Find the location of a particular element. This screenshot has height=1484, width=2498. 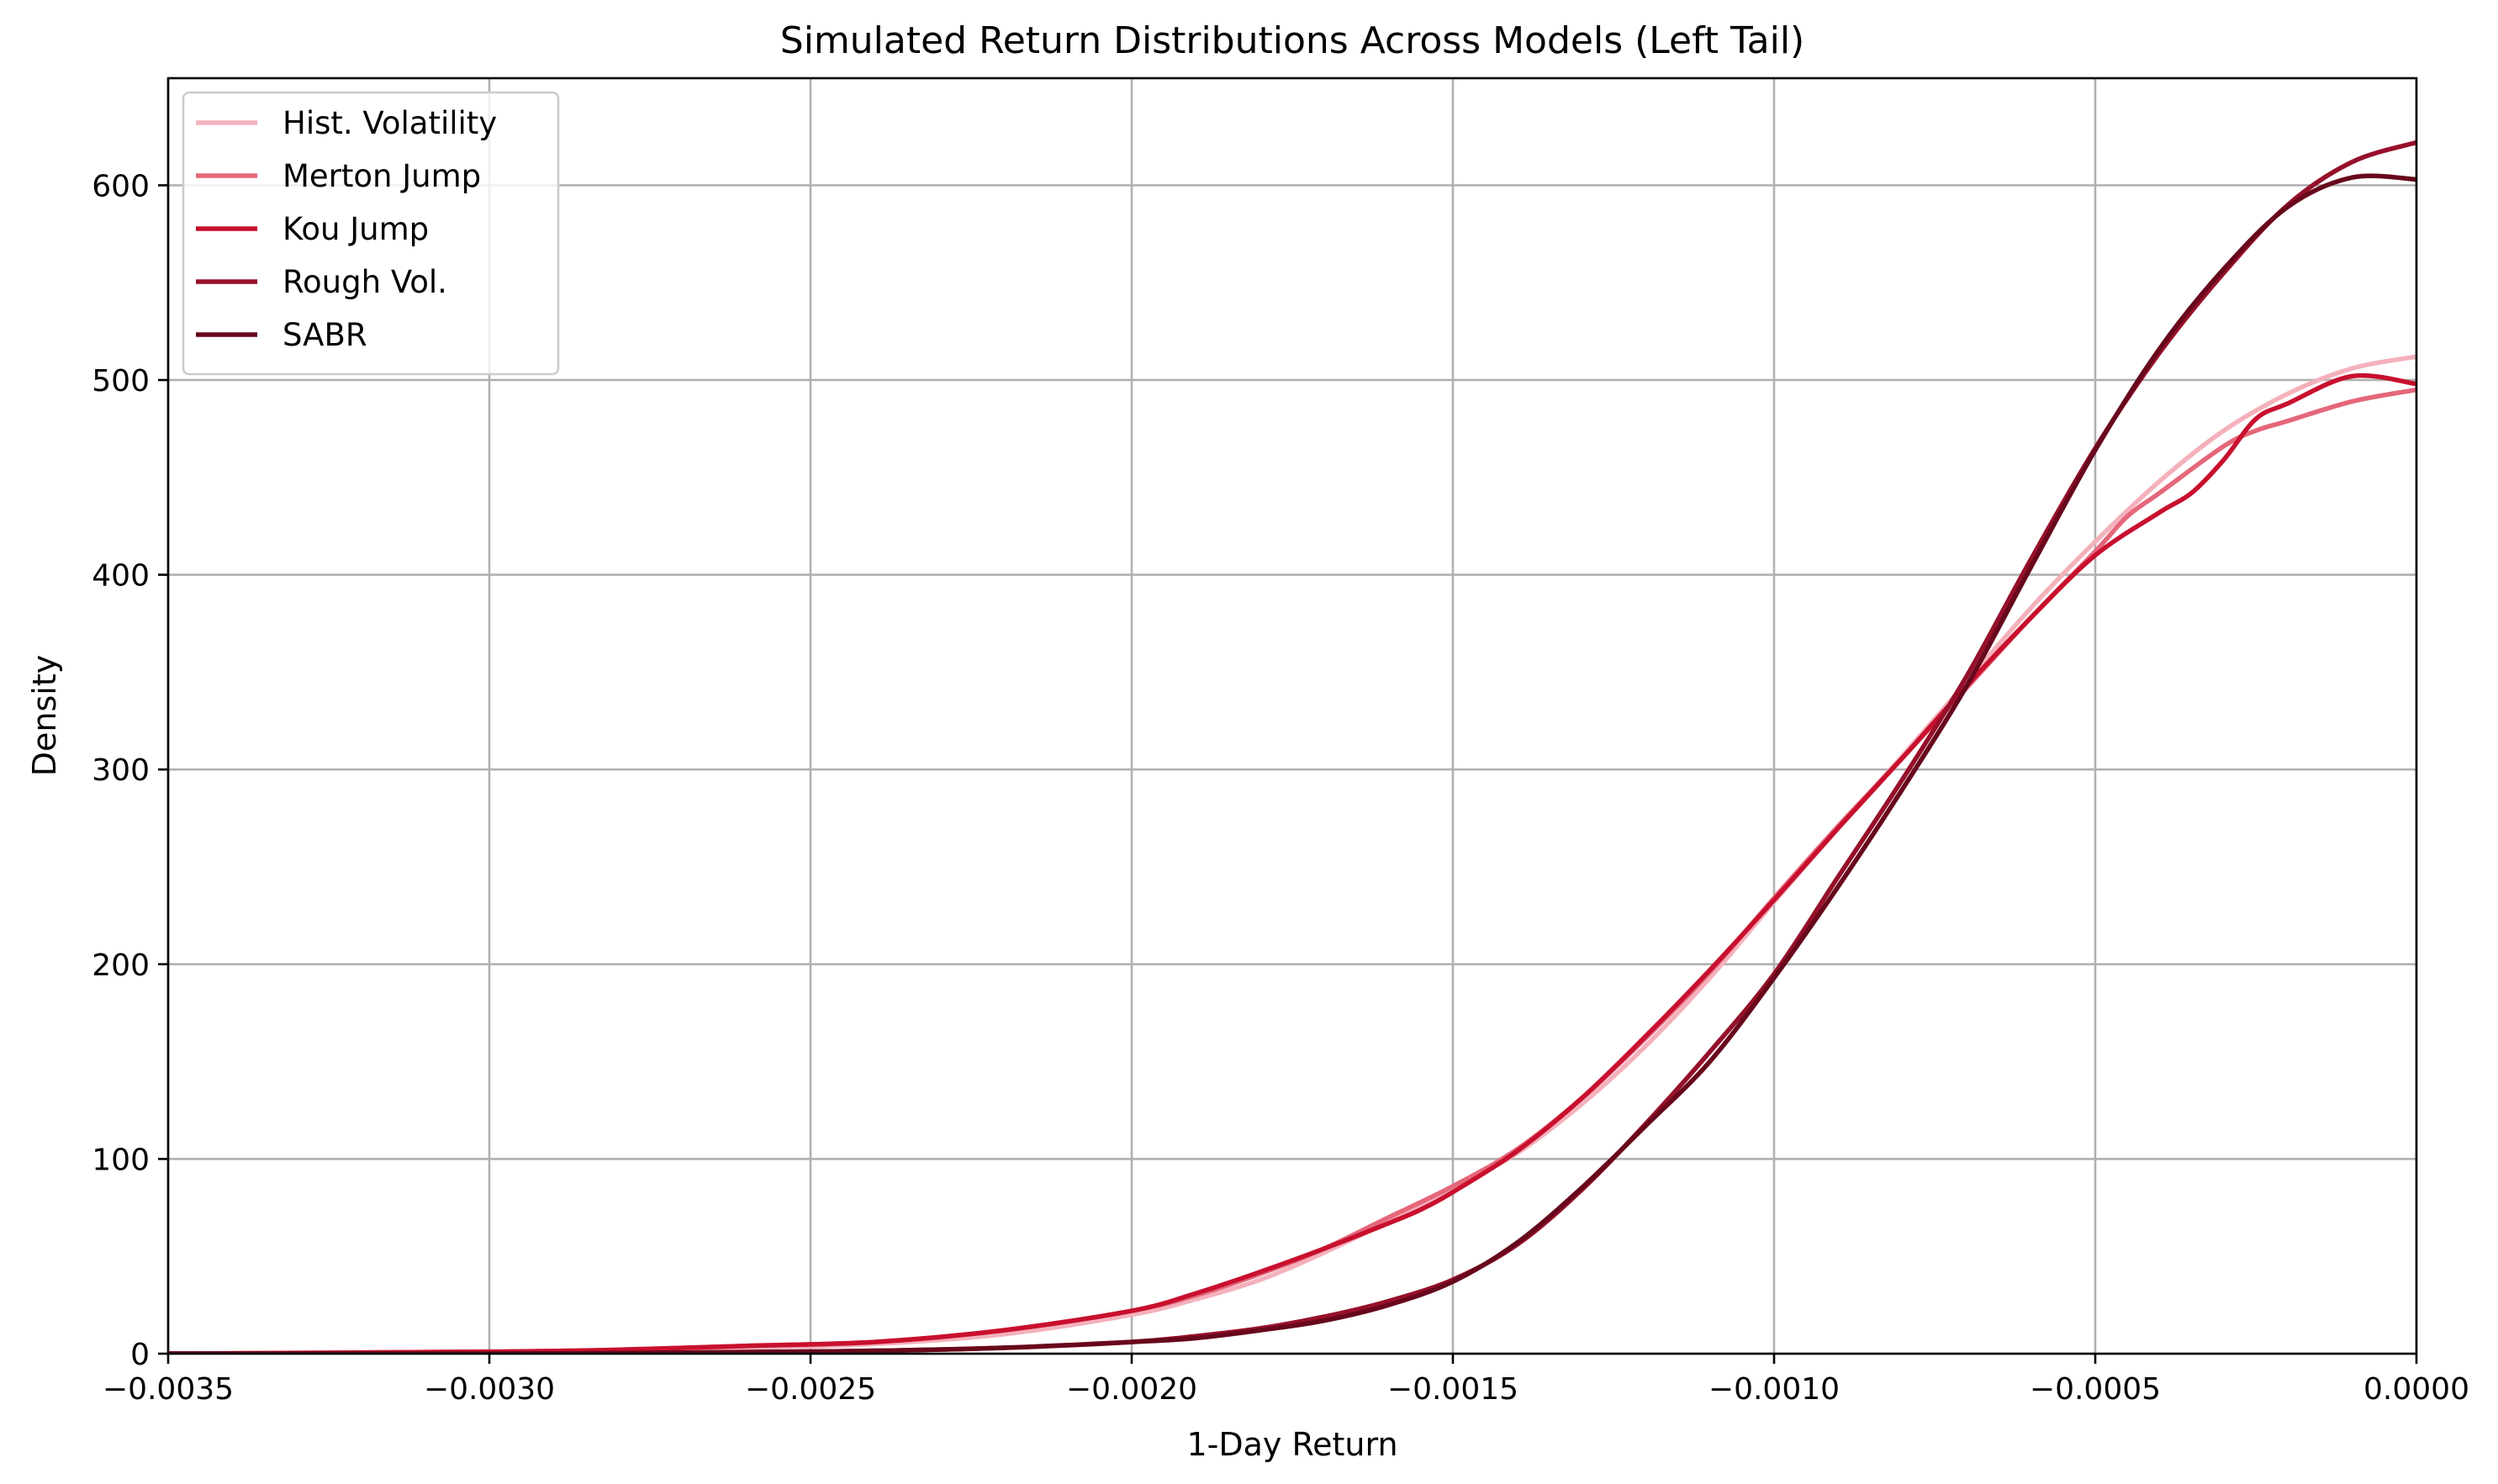

legend-box is located at coordinates (371, 234).